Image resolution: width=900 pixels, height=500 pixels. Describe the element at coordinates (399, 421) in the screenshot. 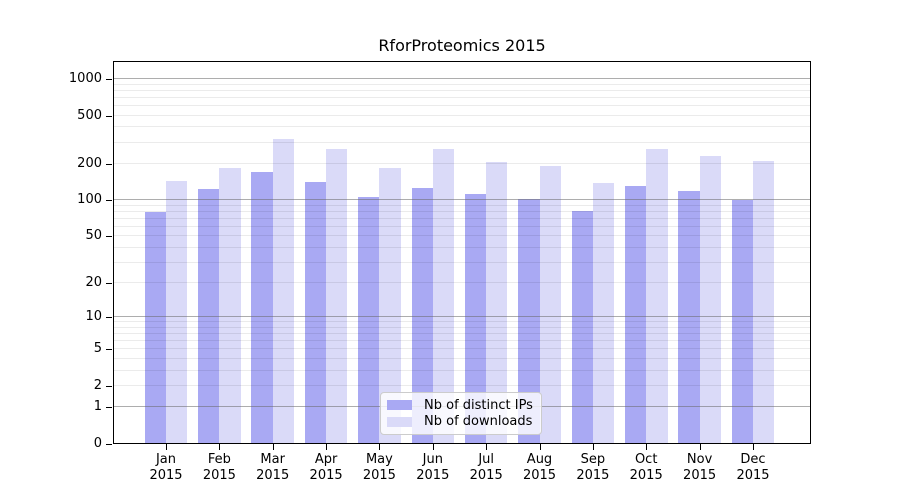

I see `legend-swatch-downloads-icon` at that location.